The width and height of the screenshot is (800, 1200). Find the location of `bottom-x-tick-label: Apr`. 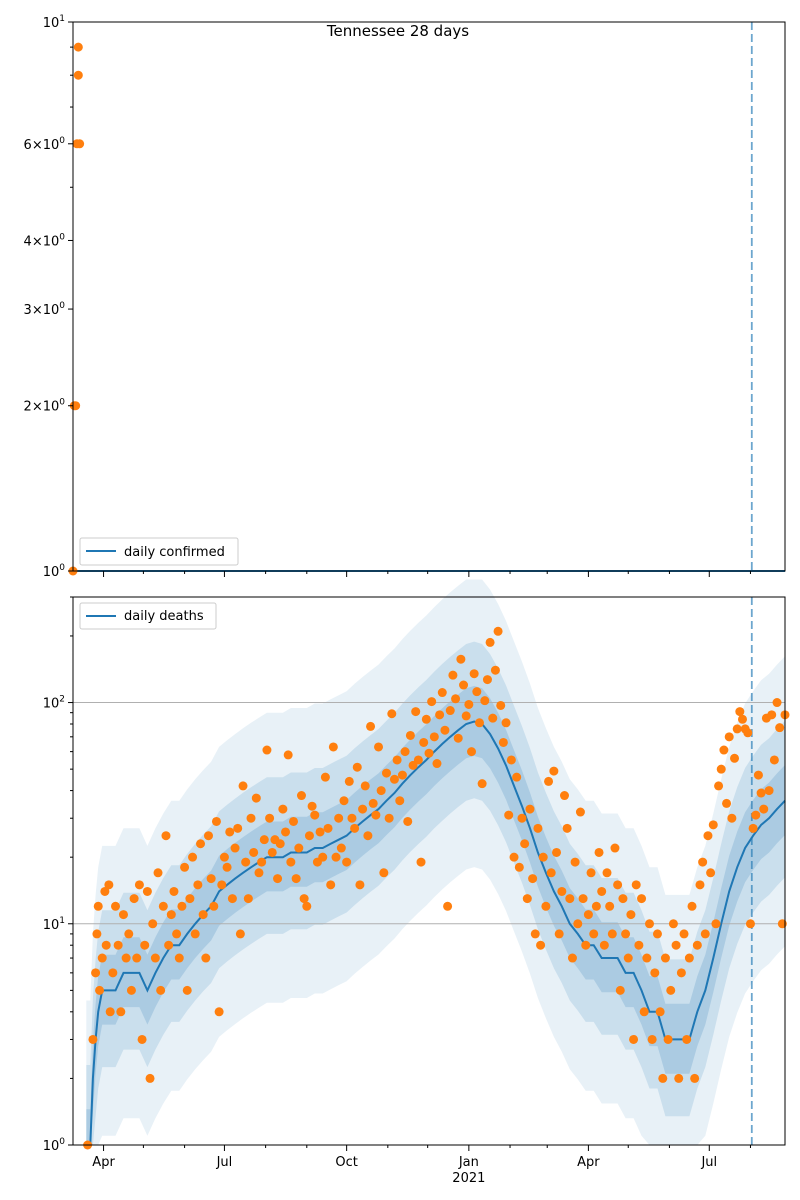

bottom-x-tick-label: Apr is located at coordinates (588, 1162).